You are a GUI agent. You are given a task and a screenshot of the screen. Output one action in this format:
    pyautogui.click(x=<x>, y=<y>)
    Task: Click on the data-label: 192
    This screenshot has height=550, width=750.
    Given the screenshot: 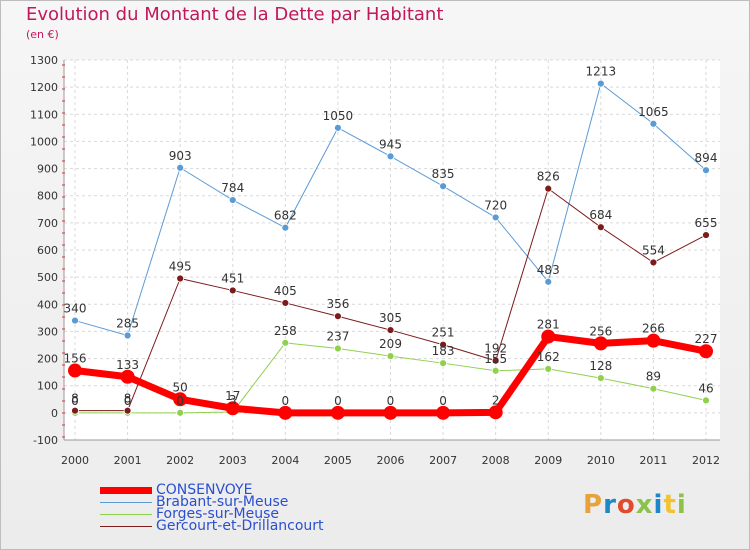 What is the action you would take?
    pyautogui.click(x=495, y=349)
    